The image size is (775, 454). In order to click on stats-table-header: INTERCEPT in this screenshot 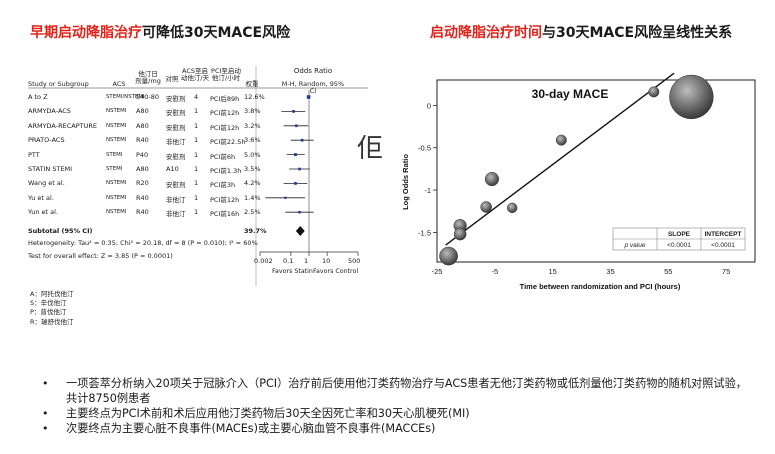, I will do `click(723, 234)`.